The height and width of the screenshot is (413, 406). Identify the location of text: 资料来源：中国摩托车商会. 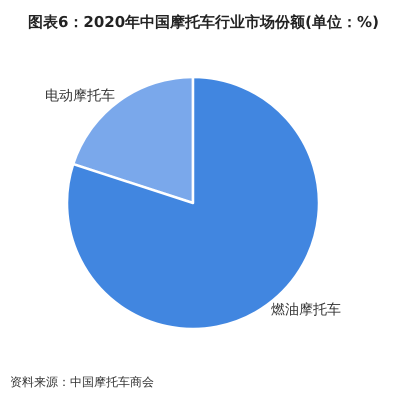
(82, 382).